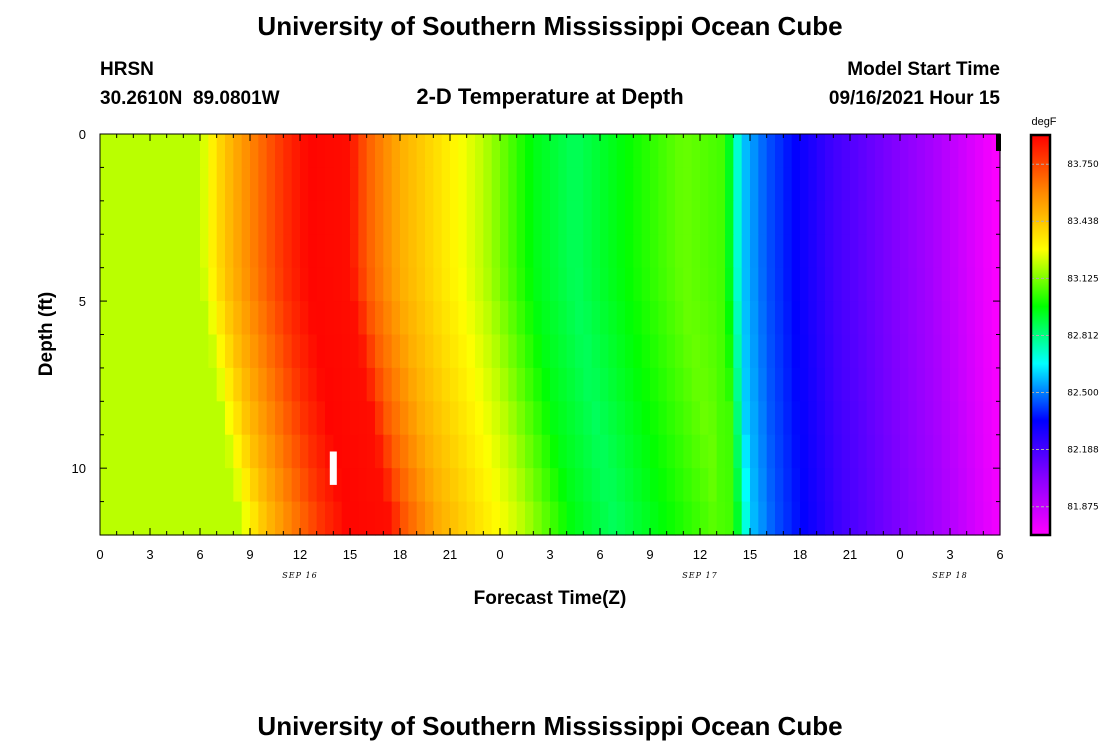 Image resolution: width=1100 pixels, height=750 pixels. What do you see at coordinates (82, 134) in the screenshot?
I see `y-tick-label: 0` at bounding box center [82, 134].